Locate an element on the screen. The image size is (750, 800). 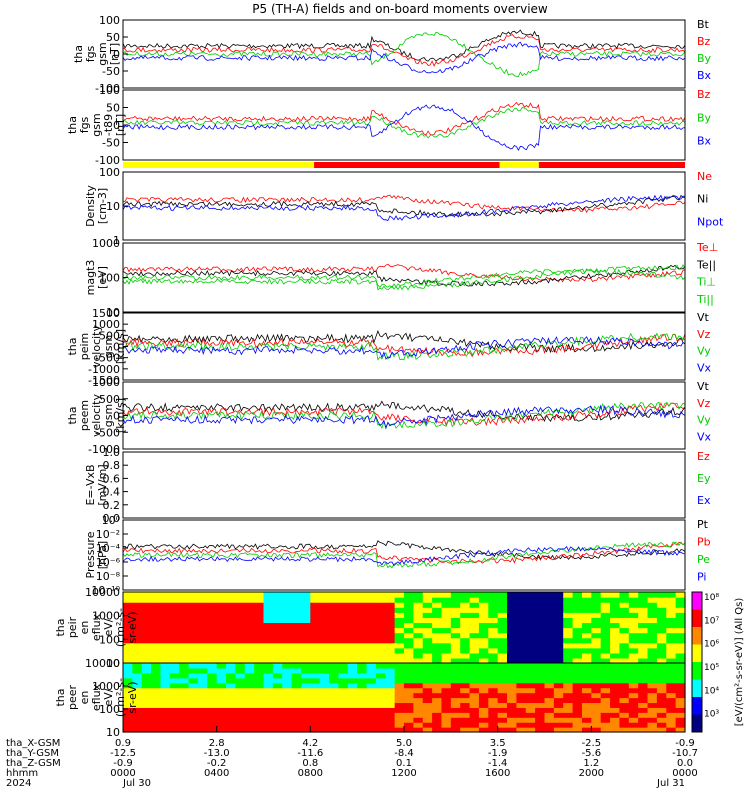
y-tick-label: 10⁻¹⁰ is located at coordinates (105, 590).